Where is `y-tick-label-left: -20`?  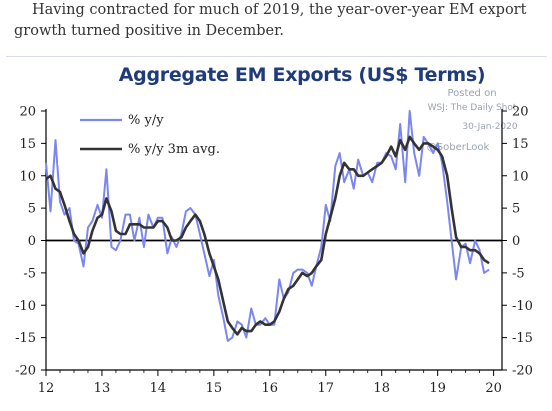 y-tick-label-left: -20 is located at coordinates (25, 371).